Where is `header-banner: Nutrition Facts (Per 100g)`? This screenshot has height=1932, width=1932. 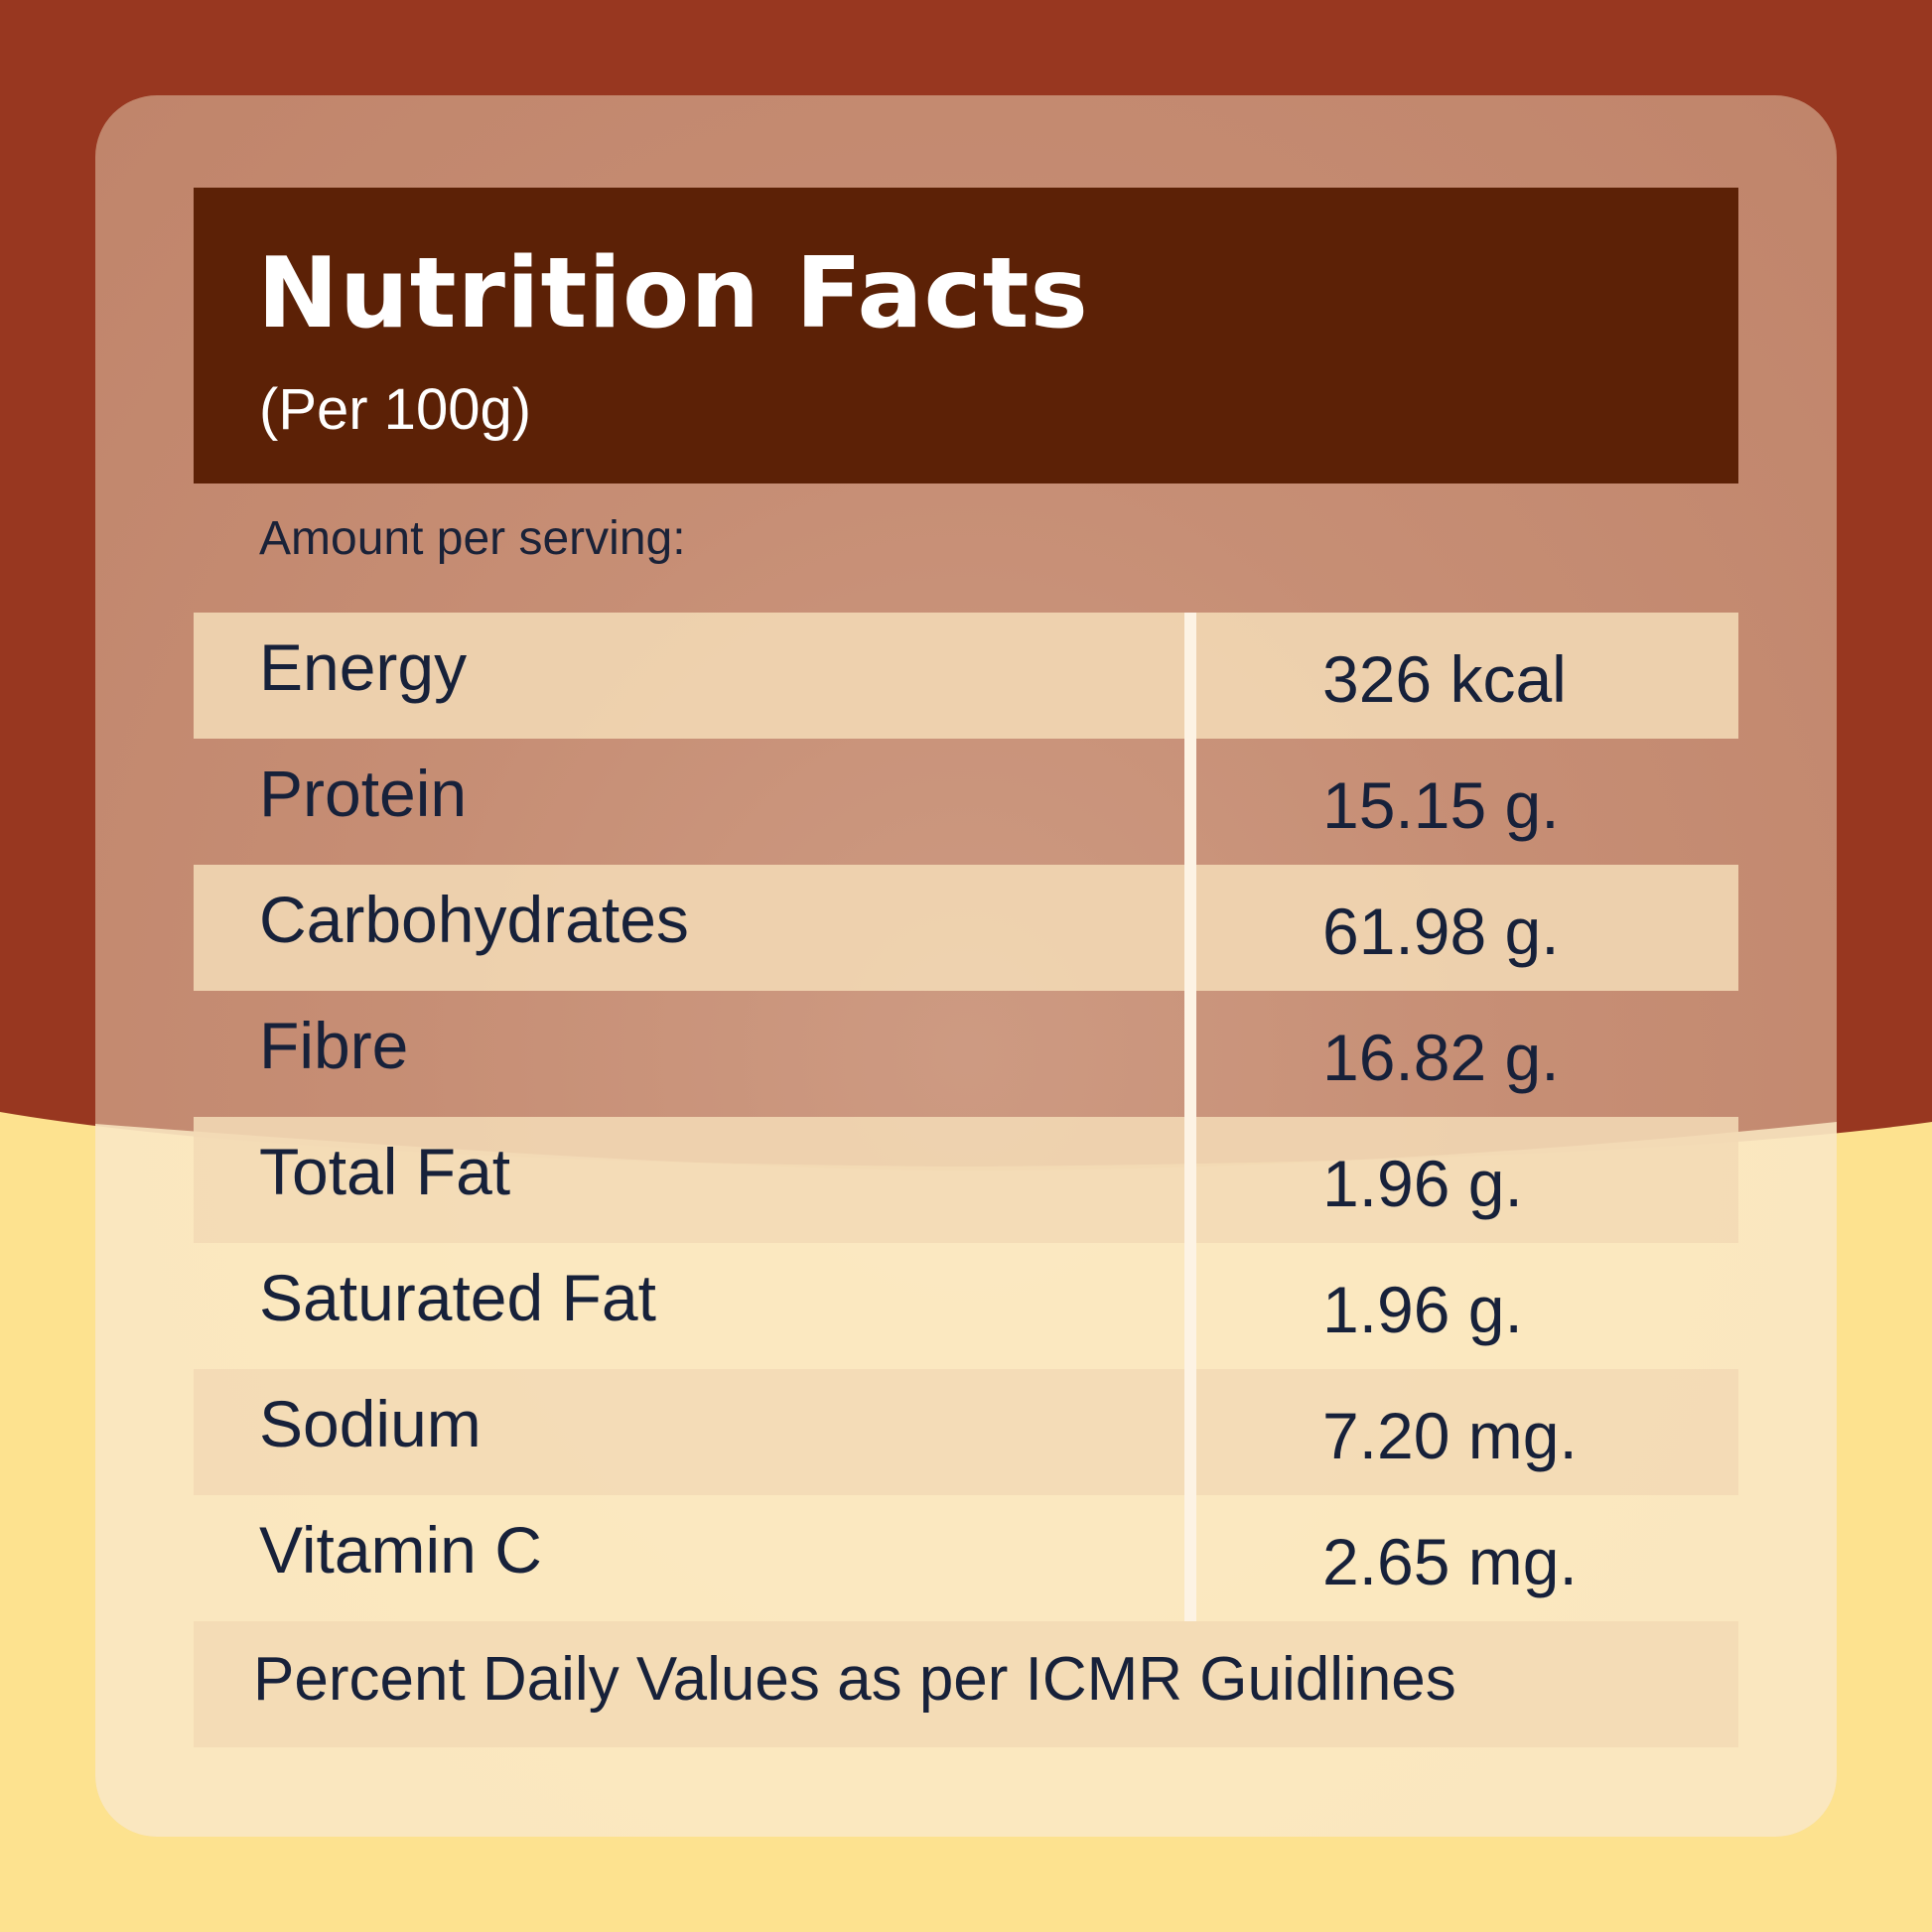
header-banner: Nutrition Facts (Per 100g) is located at coordinates (966, 336).